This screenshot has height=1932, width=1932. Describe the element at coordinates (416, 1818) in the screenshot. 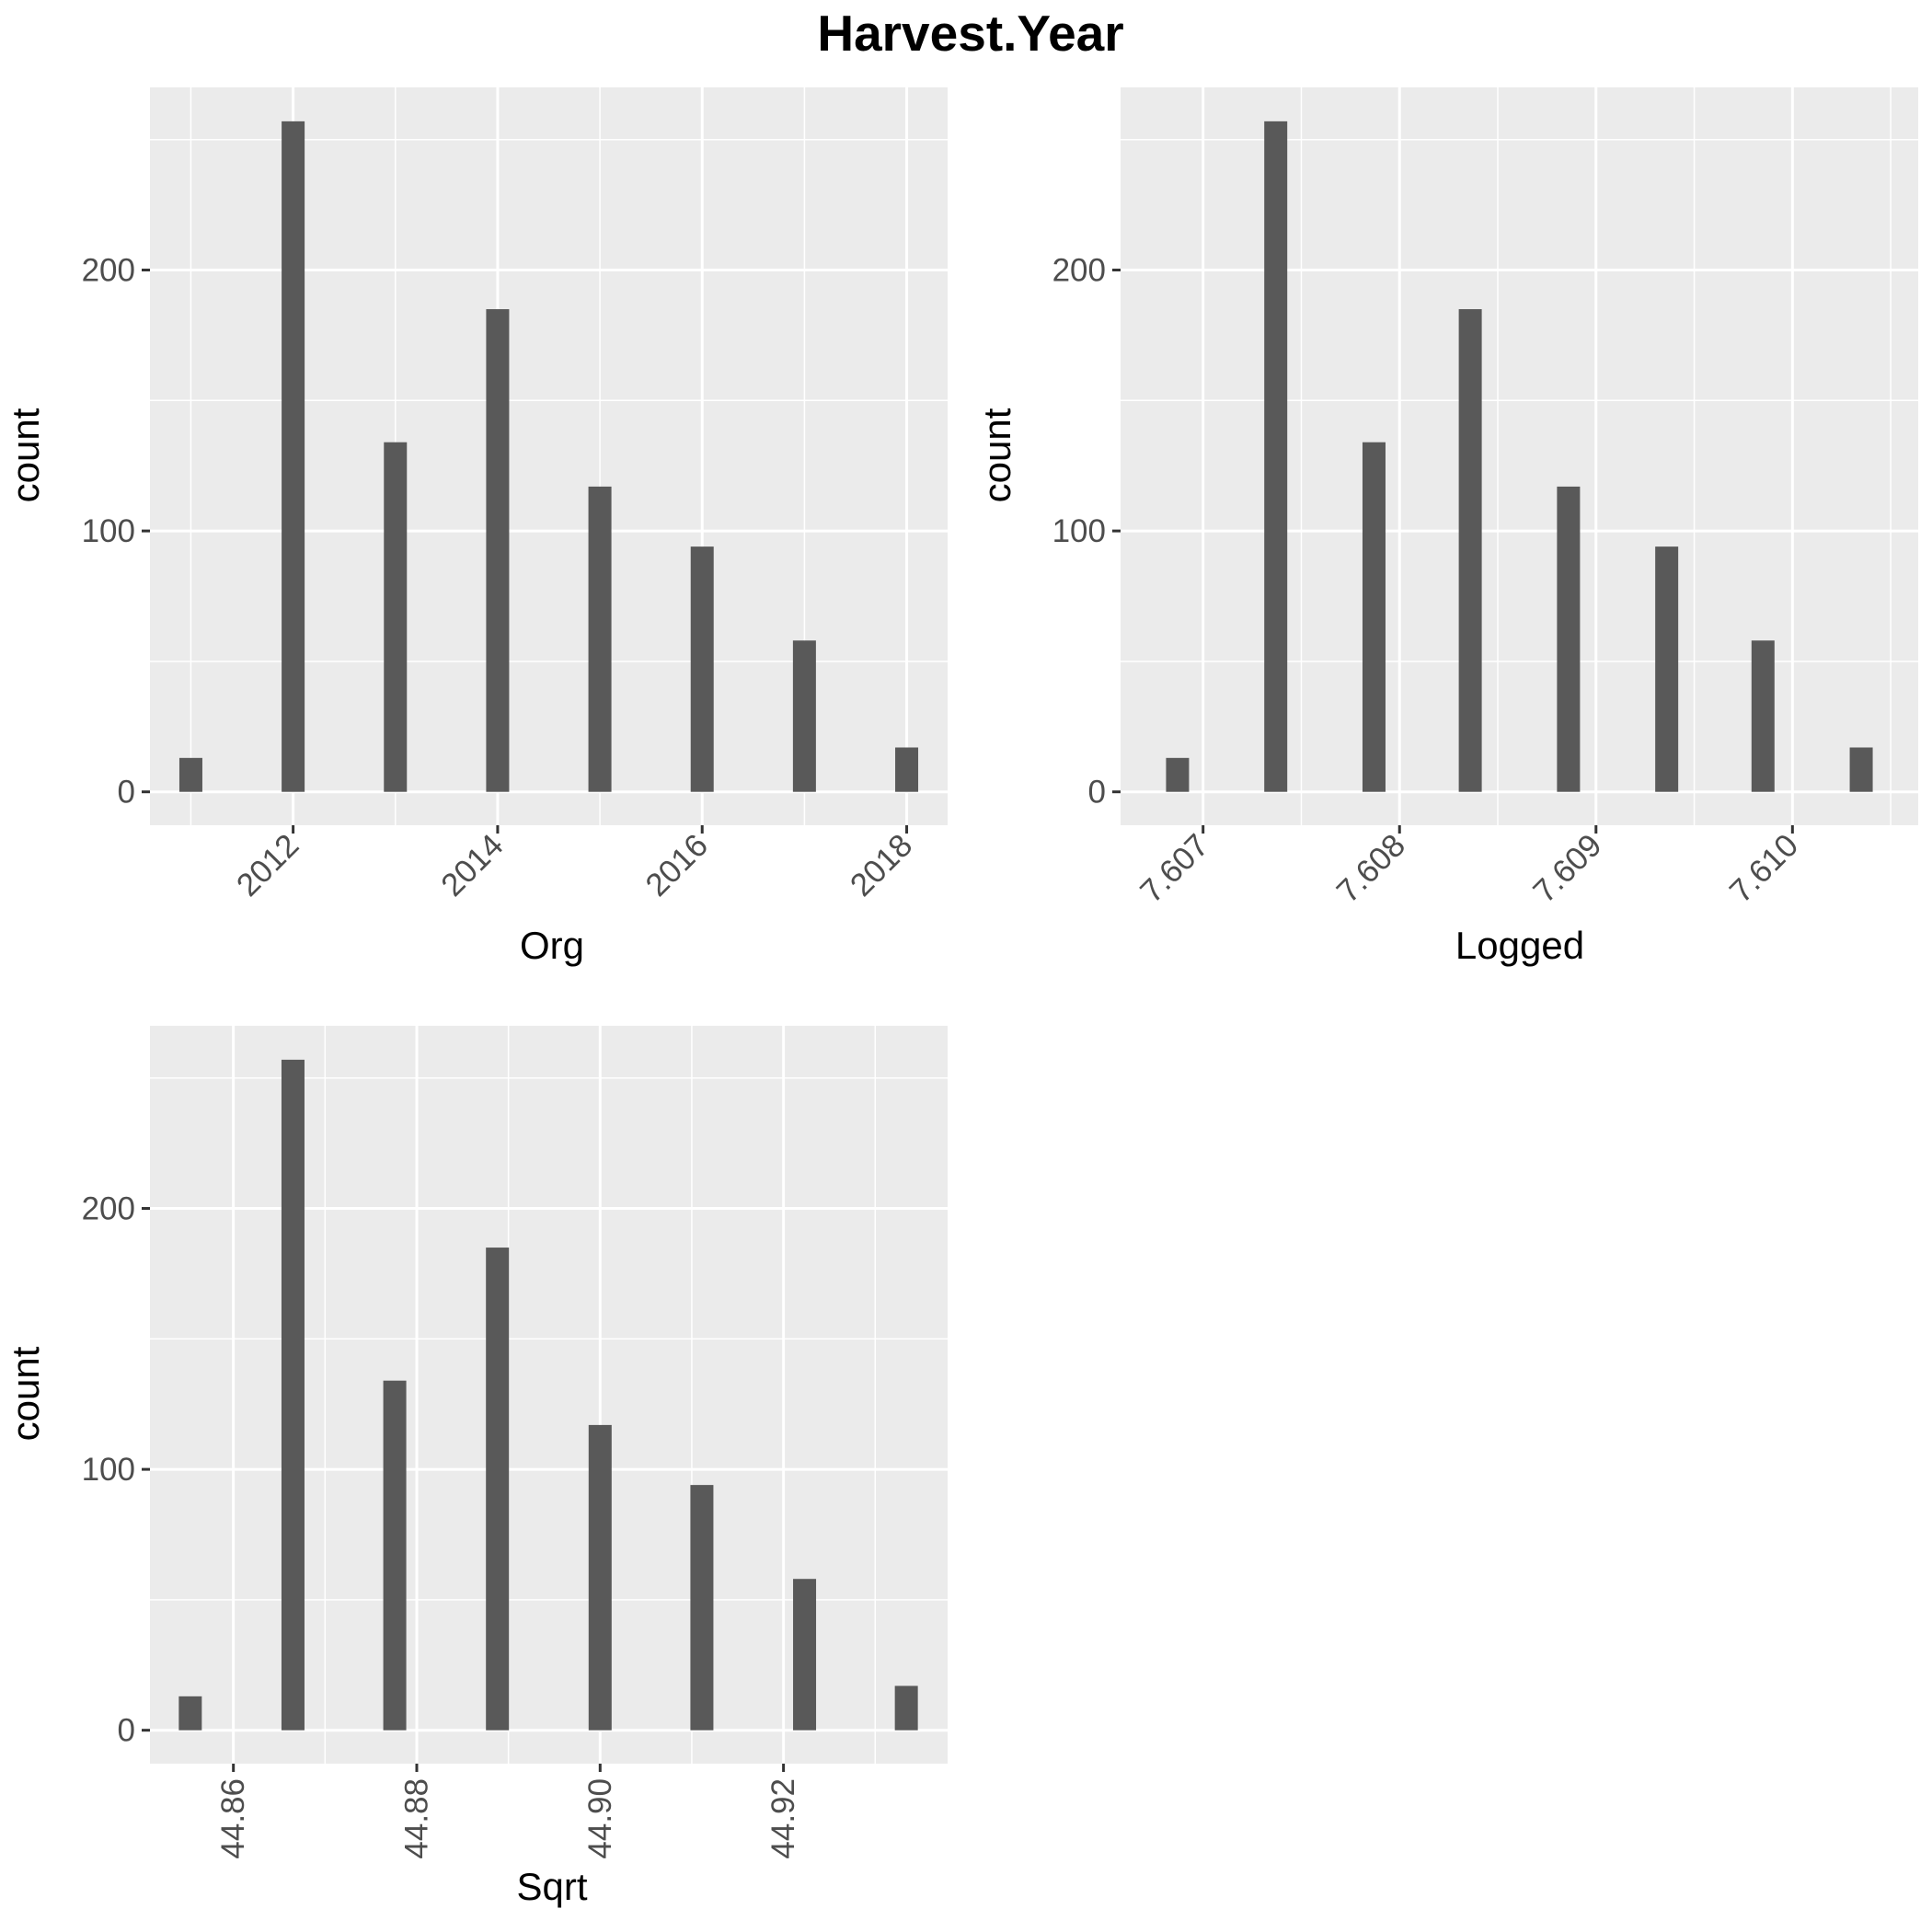

I see `x-tick-label: 44.88` at that location.